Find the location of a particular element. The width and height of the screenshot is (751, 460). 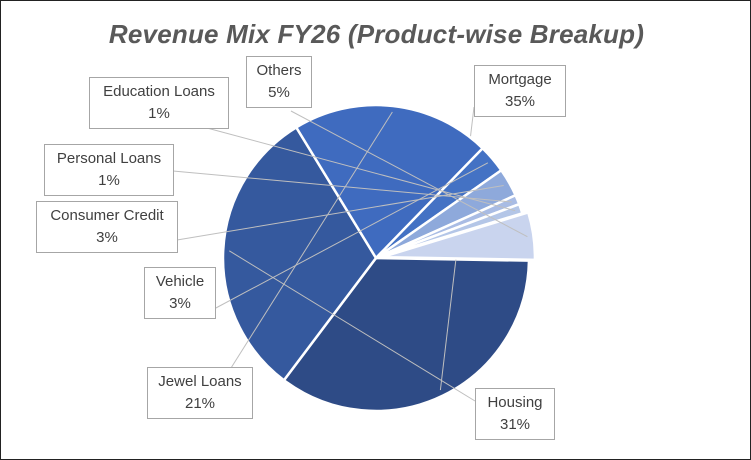

data-label-category: Education Loans is located at coordinates (159, 91).